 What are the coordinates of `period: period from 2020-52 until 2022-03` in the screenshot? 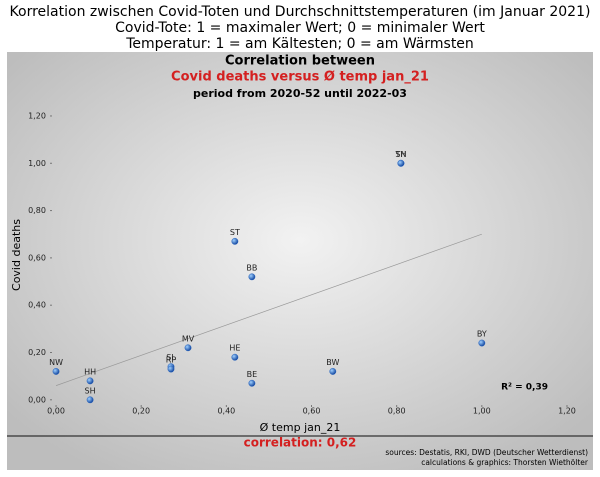 It's located at (300, 93).